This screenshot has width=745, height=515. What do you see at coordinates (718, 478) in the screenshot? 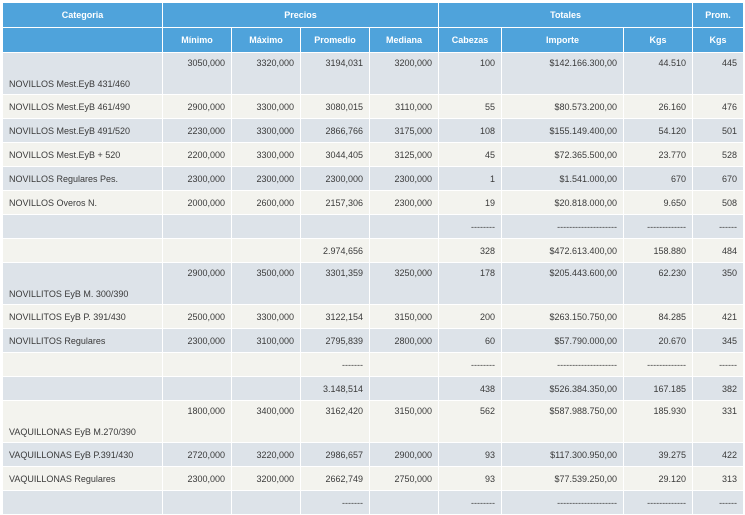
I see `cell-prom-kgs: 313` at bounding box center [718, 478].